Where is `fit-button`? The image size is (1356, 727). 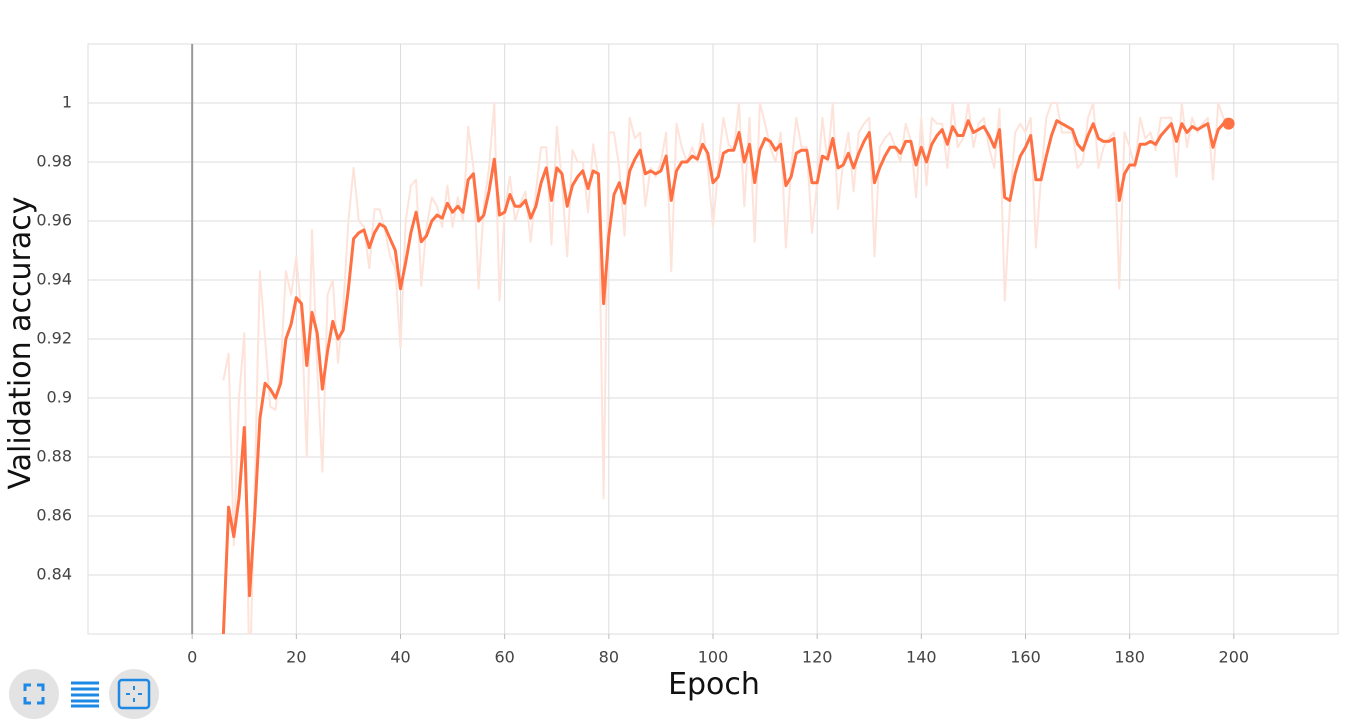
fit-button is located at coordinates (34, 694).